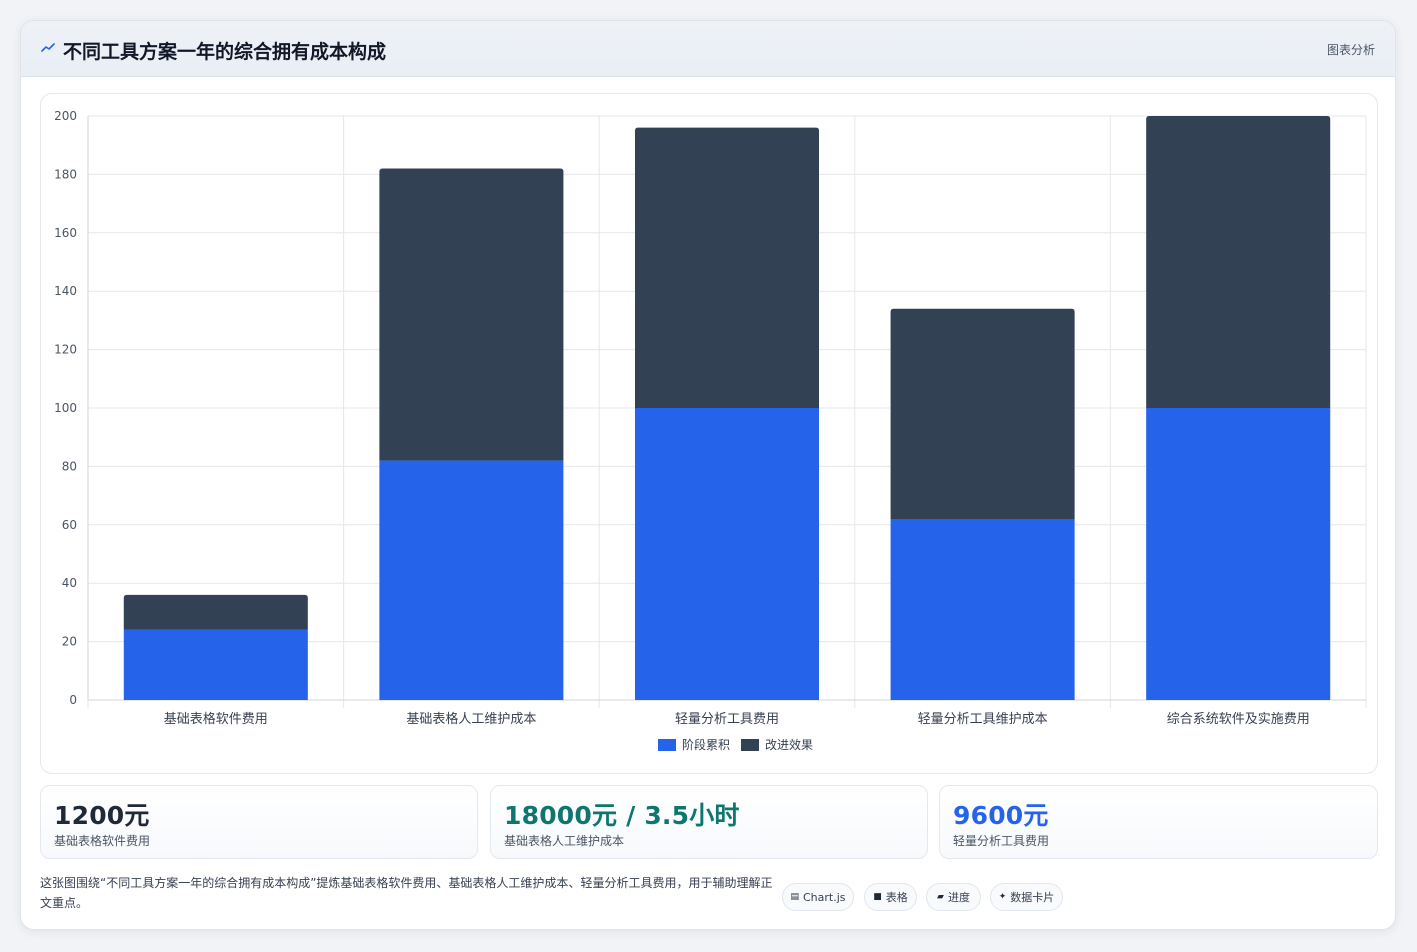 The width and height of the screenshot is (1417, 952). I want to click on chip-table: ■ 表格, so click(890, 897).